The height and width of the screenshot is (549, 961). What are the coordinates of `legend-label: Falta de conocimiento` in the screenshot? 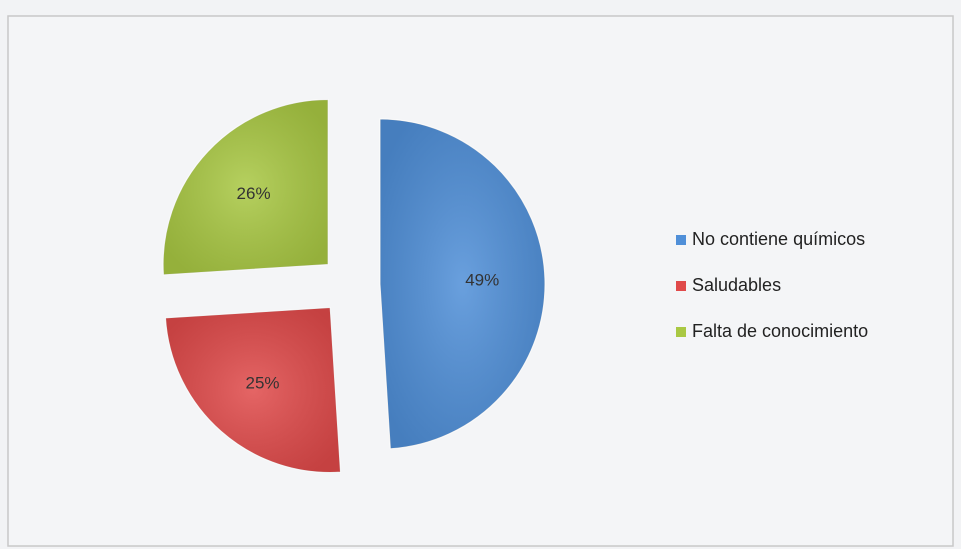 It's located at (780, 331).